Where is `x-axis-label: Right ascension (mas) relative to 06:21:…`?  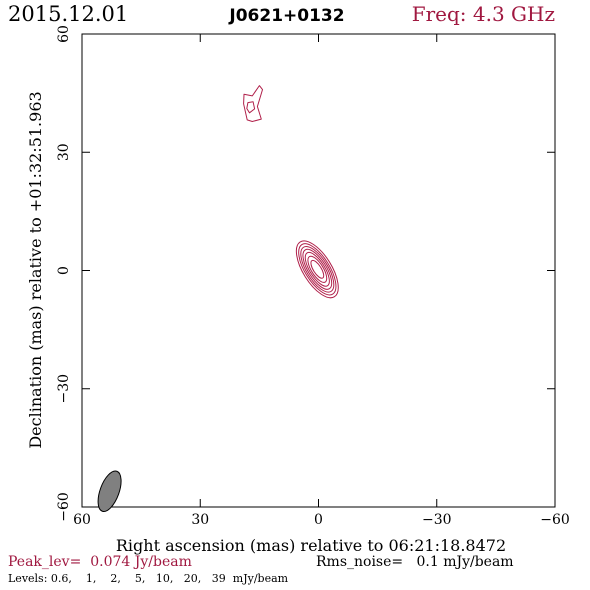
x-axis-label: Right ascension (mas) relative to 06:21:… is located at coordinates (311, 545).